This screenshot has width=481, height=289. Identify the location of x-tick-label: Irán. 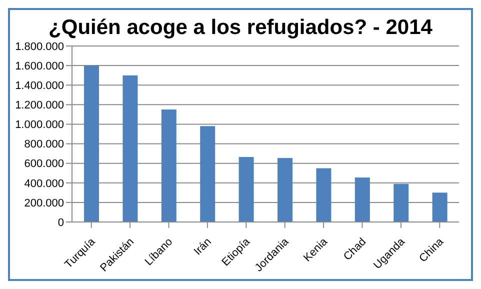
(203, 247).